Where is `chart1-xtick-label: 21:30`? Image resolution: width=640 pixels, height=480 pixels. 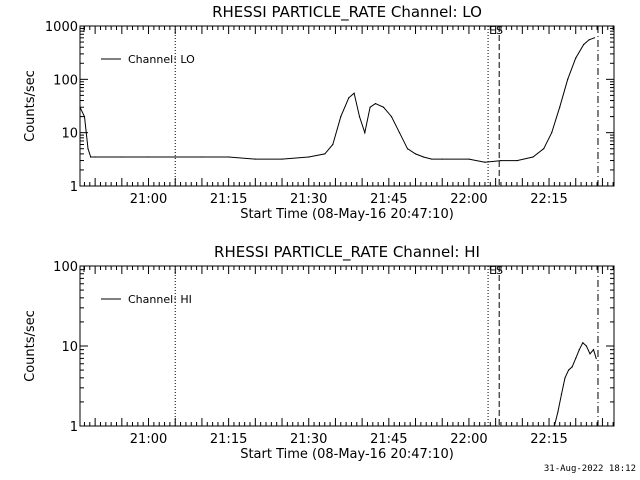
chart1-xtick-label: 21:30 is located at coordinates (308, 199).